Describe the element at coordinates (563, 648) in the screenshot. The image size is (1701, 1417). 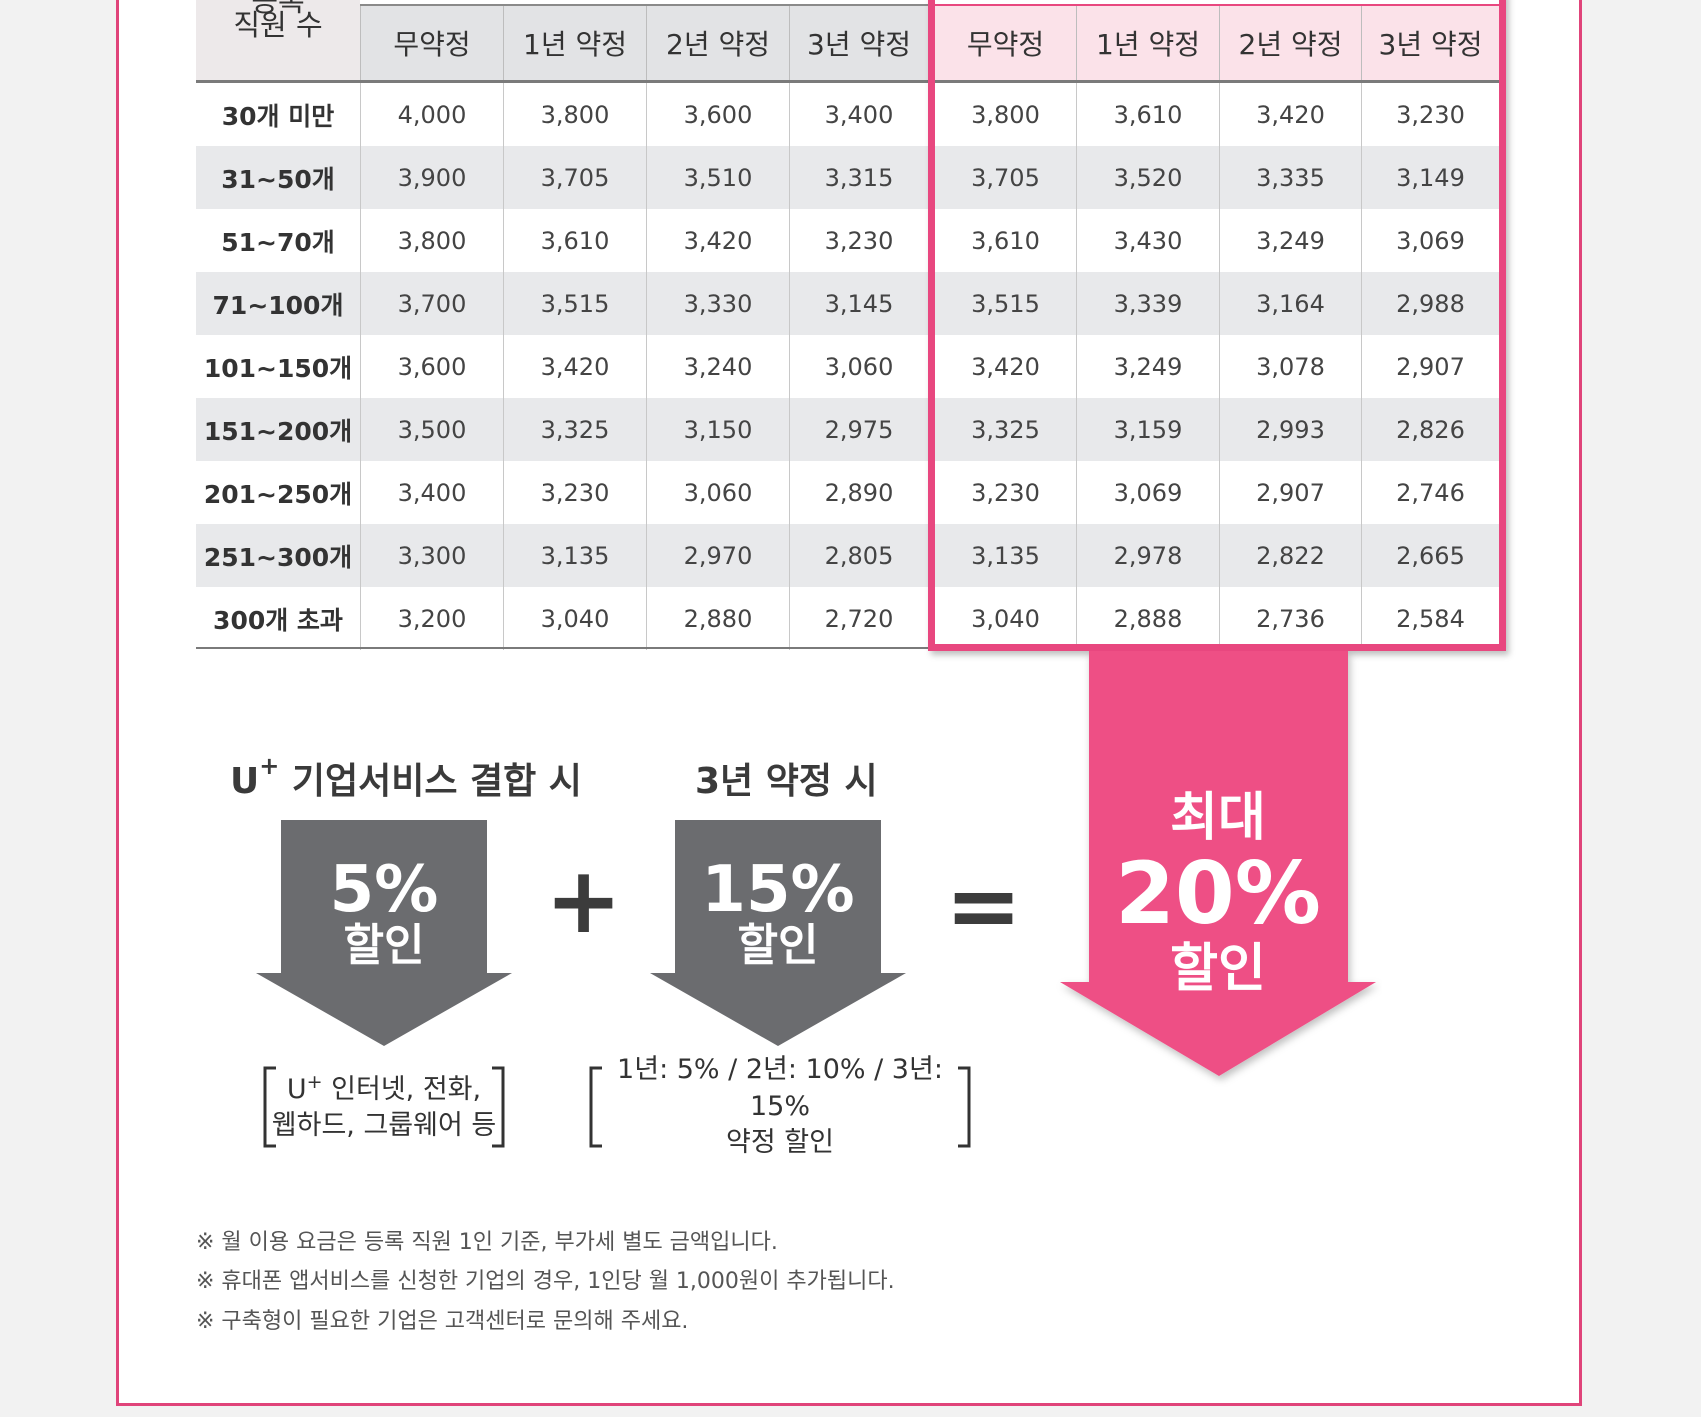
I see `table-bottom-border` at that location.